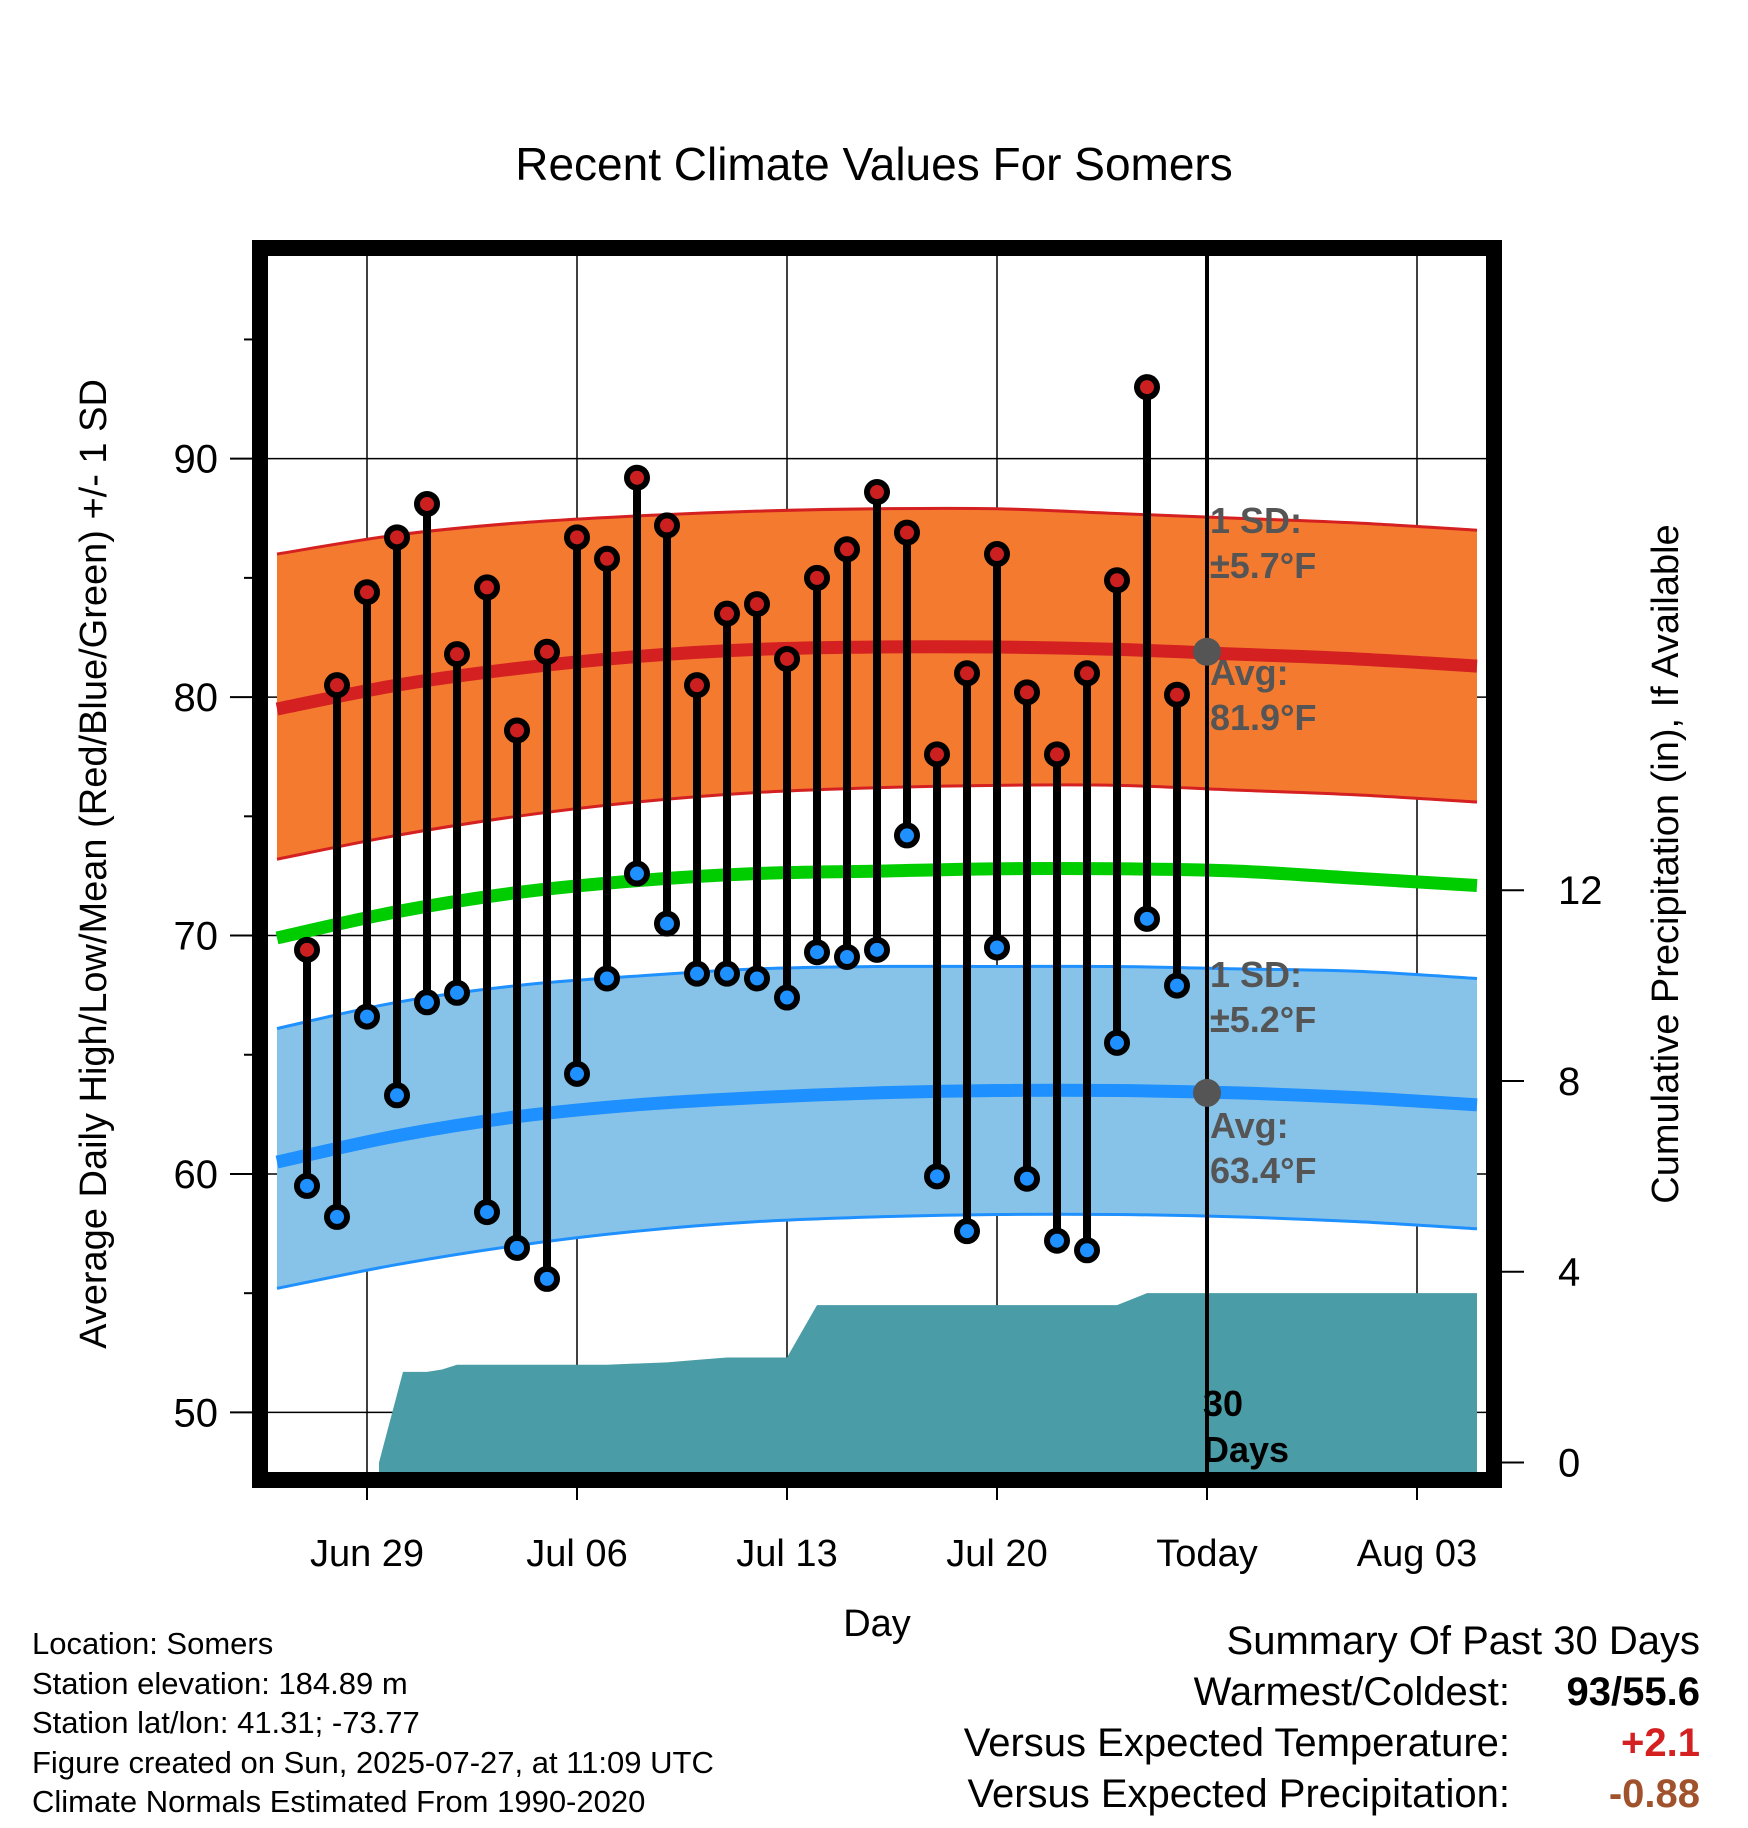  I want to click on x-tick-label: Jul 20, so click(996, 1554).